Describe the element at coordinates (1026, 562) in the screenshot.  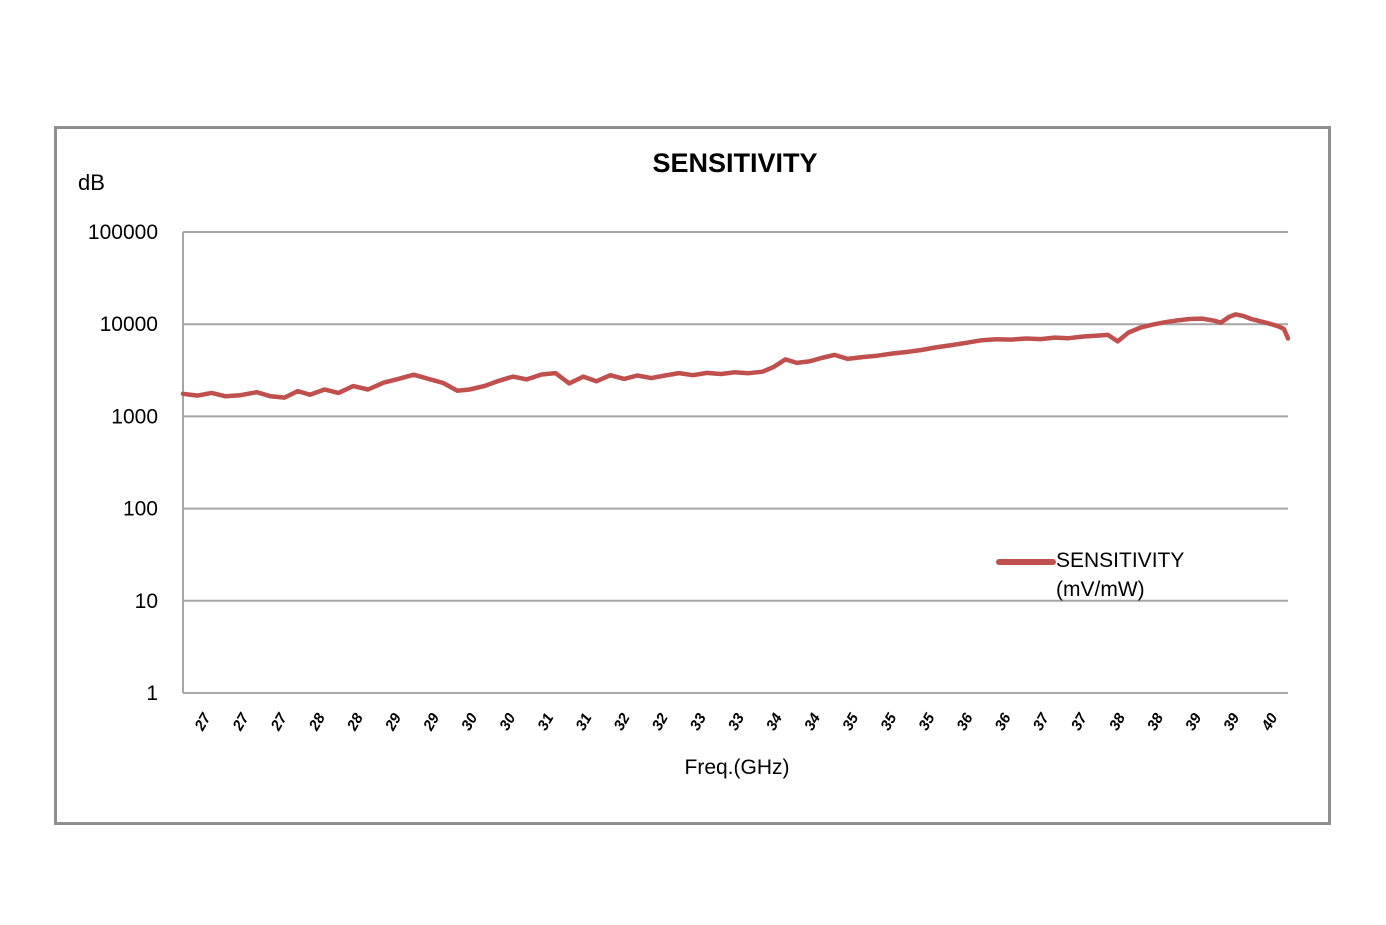
I see `legend-series-swatch-icon` at that location.